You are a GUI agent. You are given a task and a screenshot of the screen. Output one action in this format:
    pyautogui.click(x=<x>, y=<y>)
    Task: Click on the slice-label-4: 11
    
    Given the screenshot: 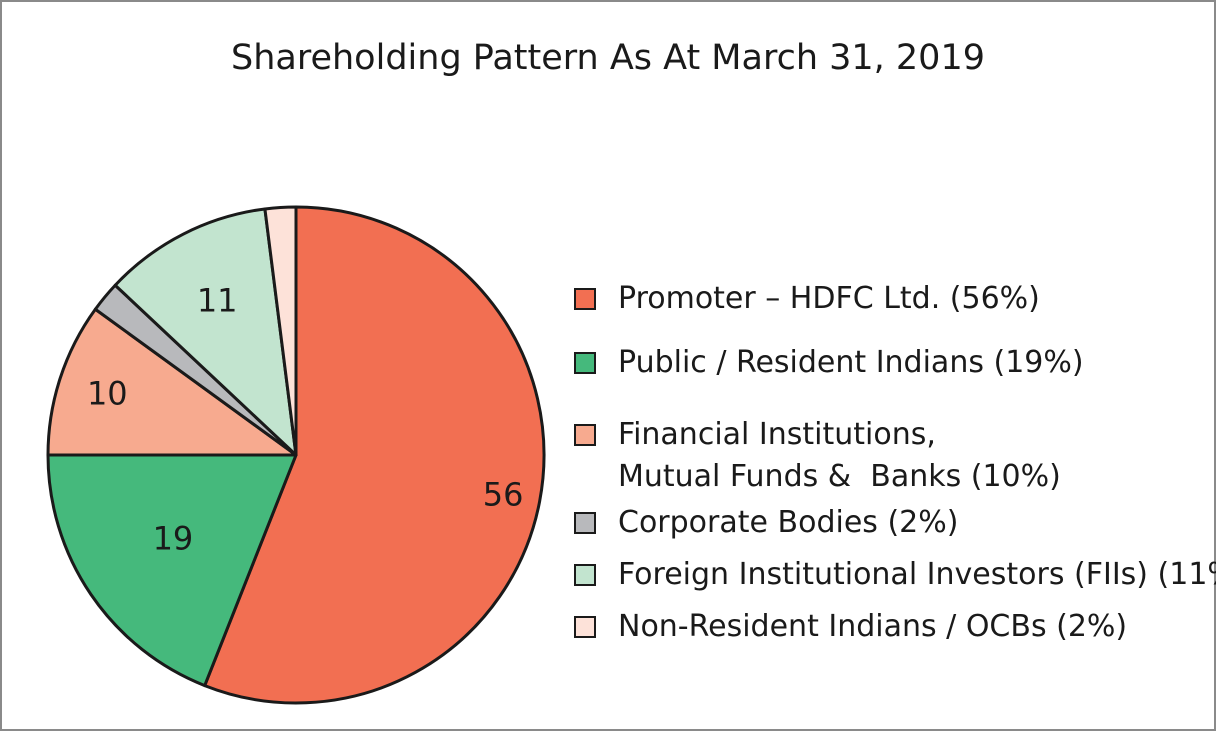 What is the action you would take?
    pyautogui.click(x=217, y=300)
    